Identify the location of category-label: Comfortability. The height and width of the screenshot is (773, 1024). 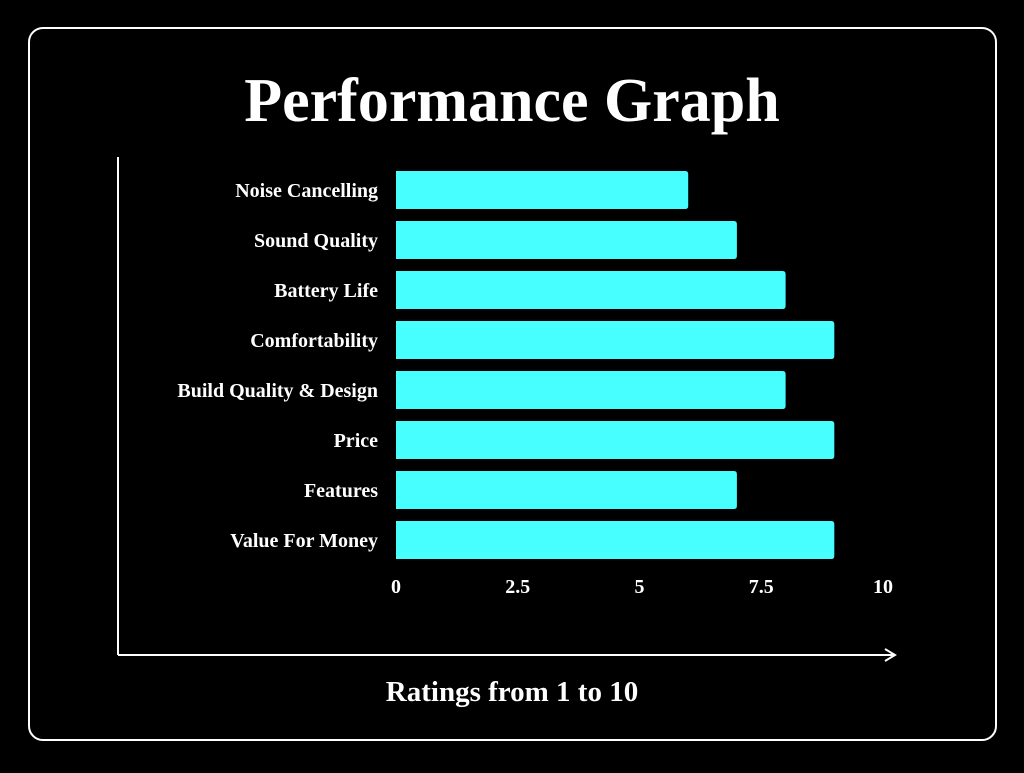
(314, 341).